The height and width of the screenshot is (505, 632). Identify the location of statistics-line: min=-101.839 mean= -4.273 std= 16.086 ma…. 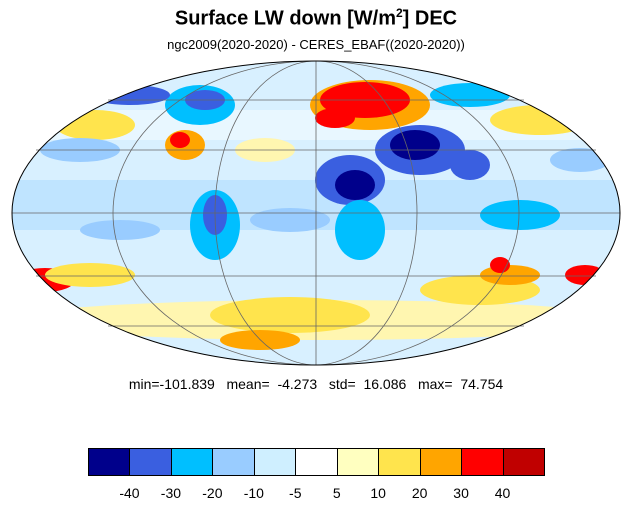
(316, 384).